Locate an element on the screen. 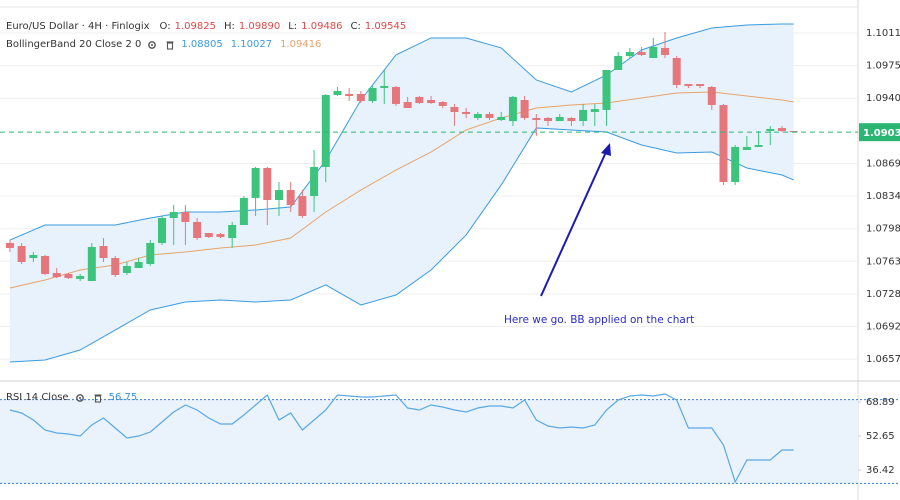  indicator-value: 1.10027 is located at coordinates (251, 44).